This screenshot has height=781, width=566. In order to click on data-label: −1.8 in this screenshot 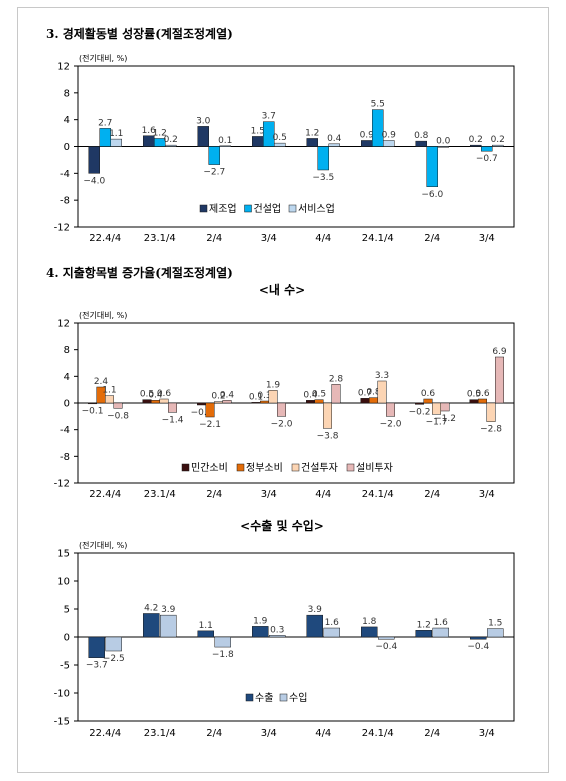, I will do `click(223, 655)`.